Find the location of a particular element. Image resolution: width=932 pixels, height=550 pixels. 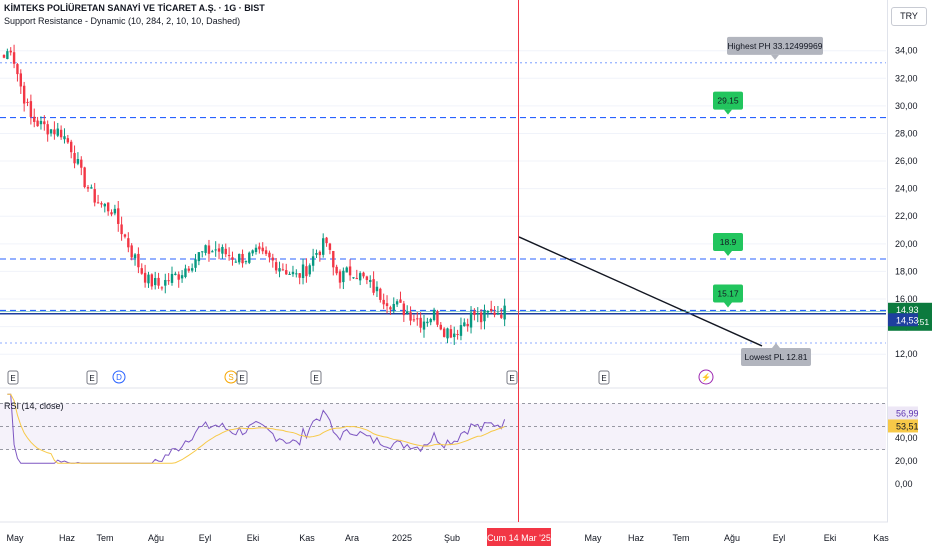

time-tick-label: Tem is located at coordinates (680, 538).